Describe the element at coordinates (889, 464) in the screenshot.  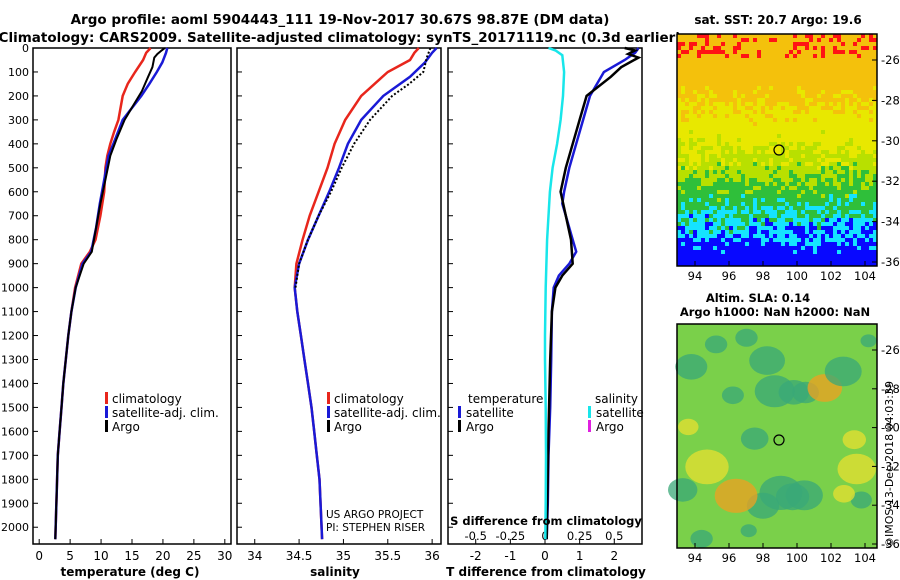
I see `imos-watermark: ©IMOS 13-Dec-2018 04:03:39` at that location.